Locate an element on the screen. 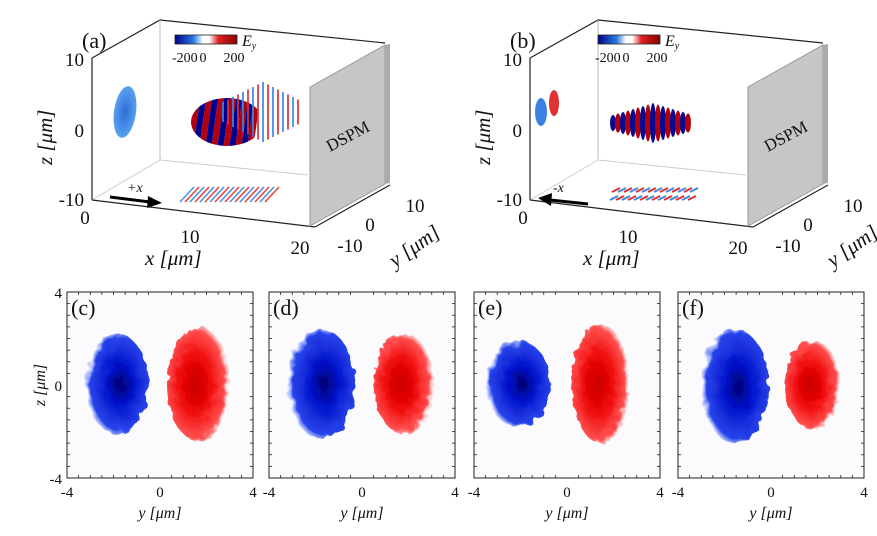  dspm-plate-edge is located at coordinates (387, 114).